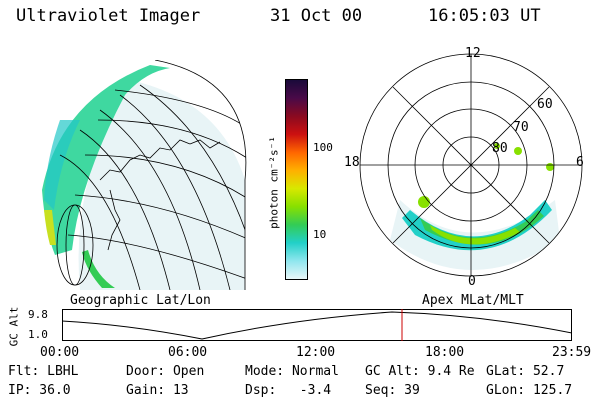  I want to click on colorbar, so click(296, 179).